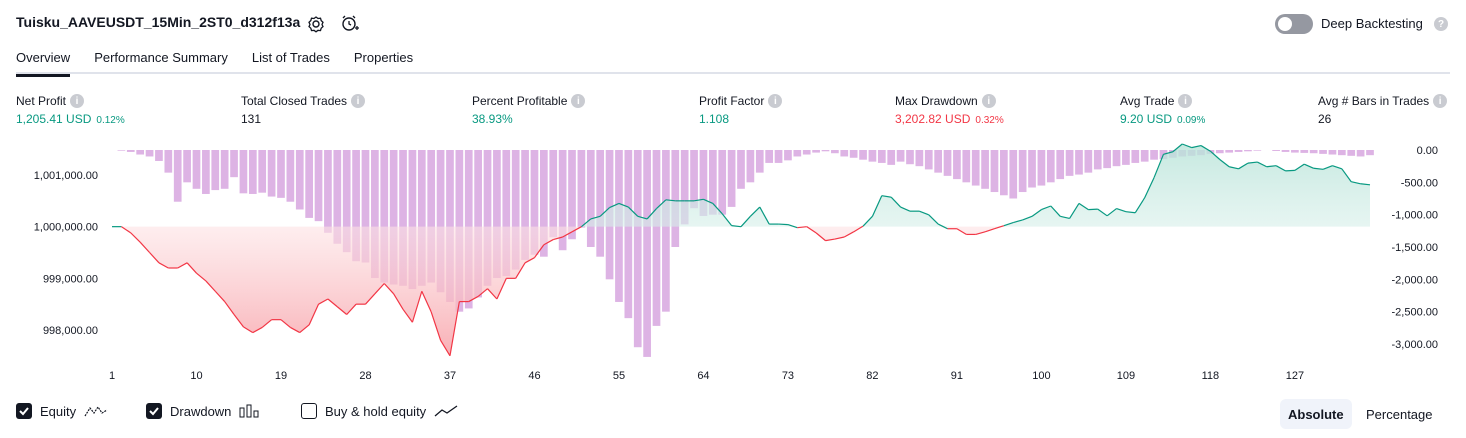 This screenshot has height=438, width=1466. I want to click on legend-buy-hold: Buy & hold equity, so click(379, 411).